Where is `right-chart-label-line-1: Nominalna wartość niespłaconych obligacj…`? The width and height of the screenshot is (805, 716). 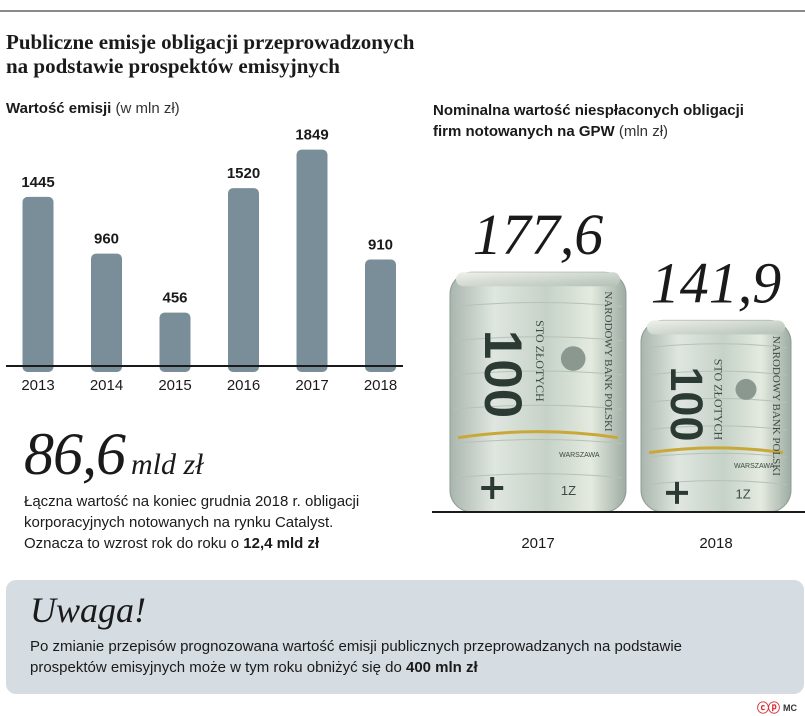
right-chart-label-line-1: Nominalna wartość niespłaconych obligacj… is located at coordinates (588, 110).